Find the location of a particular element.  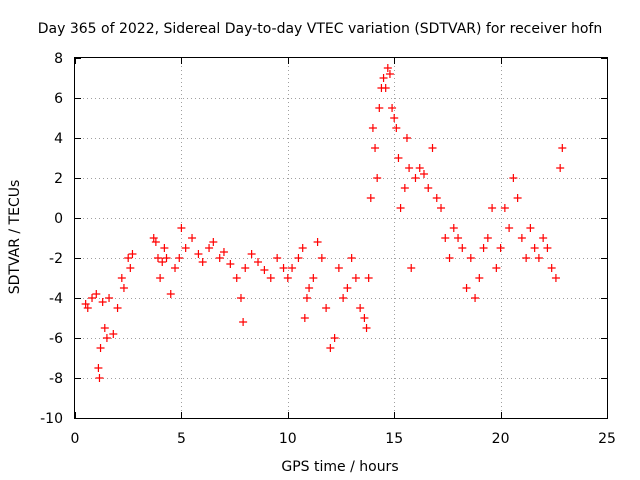

x-tick-label: 20 is located at coordinates (501, 439).